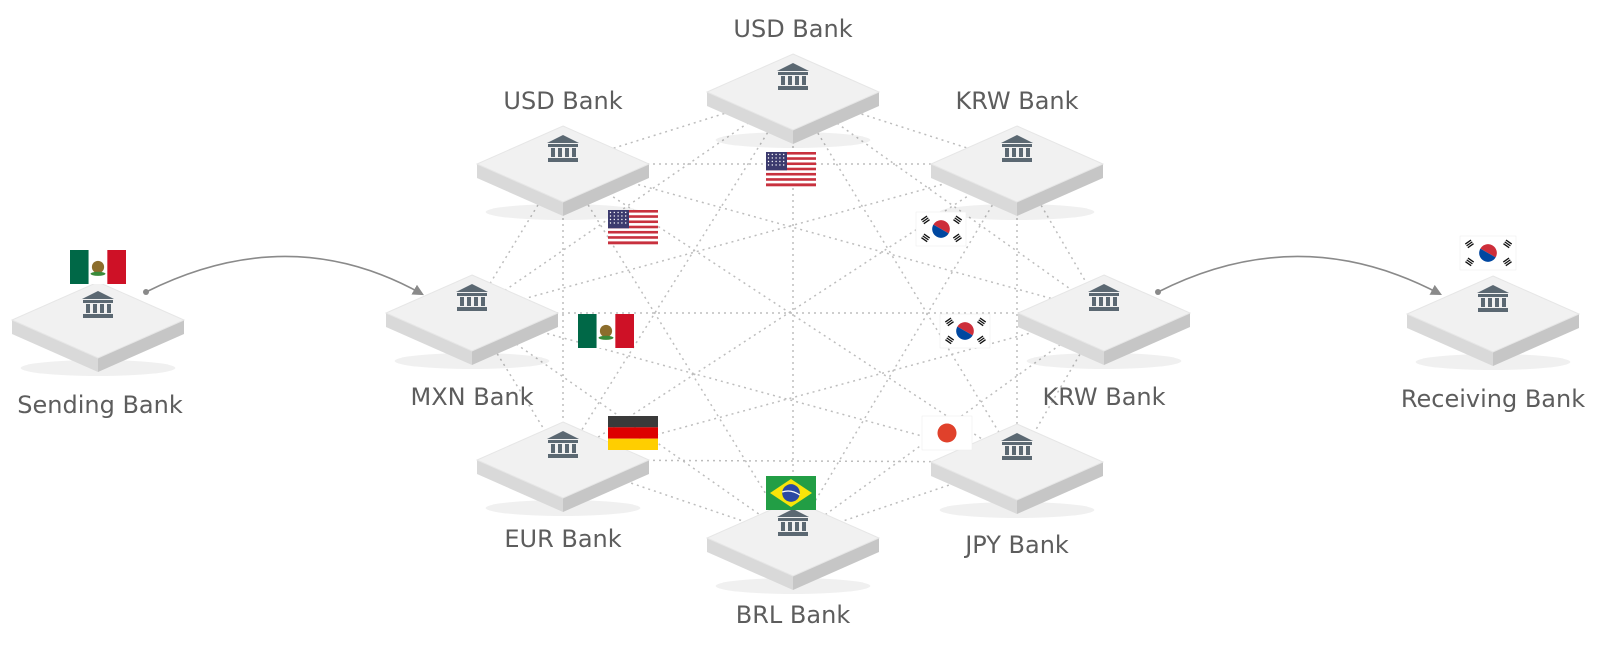 The image size is (1600, 652). I want to click on receiving-bank-platform, so click(1493, 322).